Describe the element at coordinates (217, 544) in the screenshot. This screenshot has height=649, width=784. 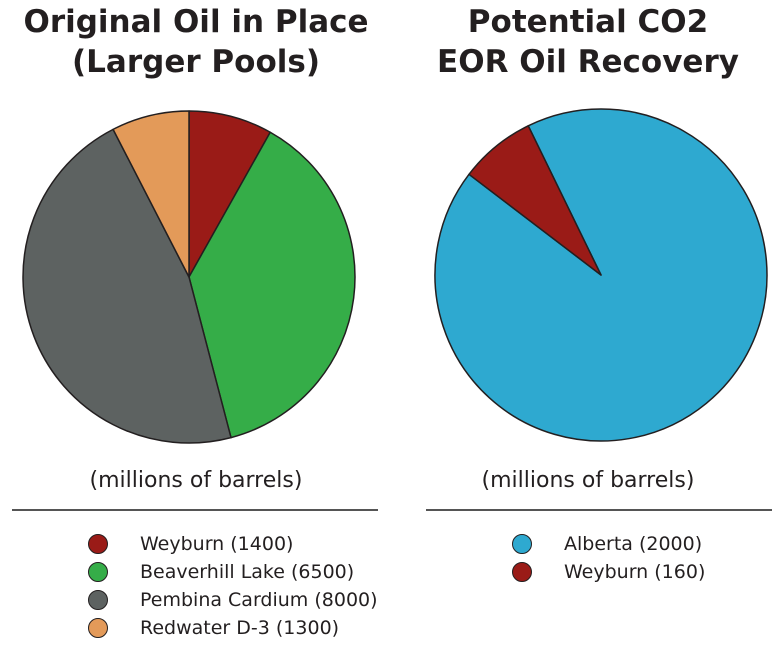
I see `legend-label: Weyburn (1400)` at that location.